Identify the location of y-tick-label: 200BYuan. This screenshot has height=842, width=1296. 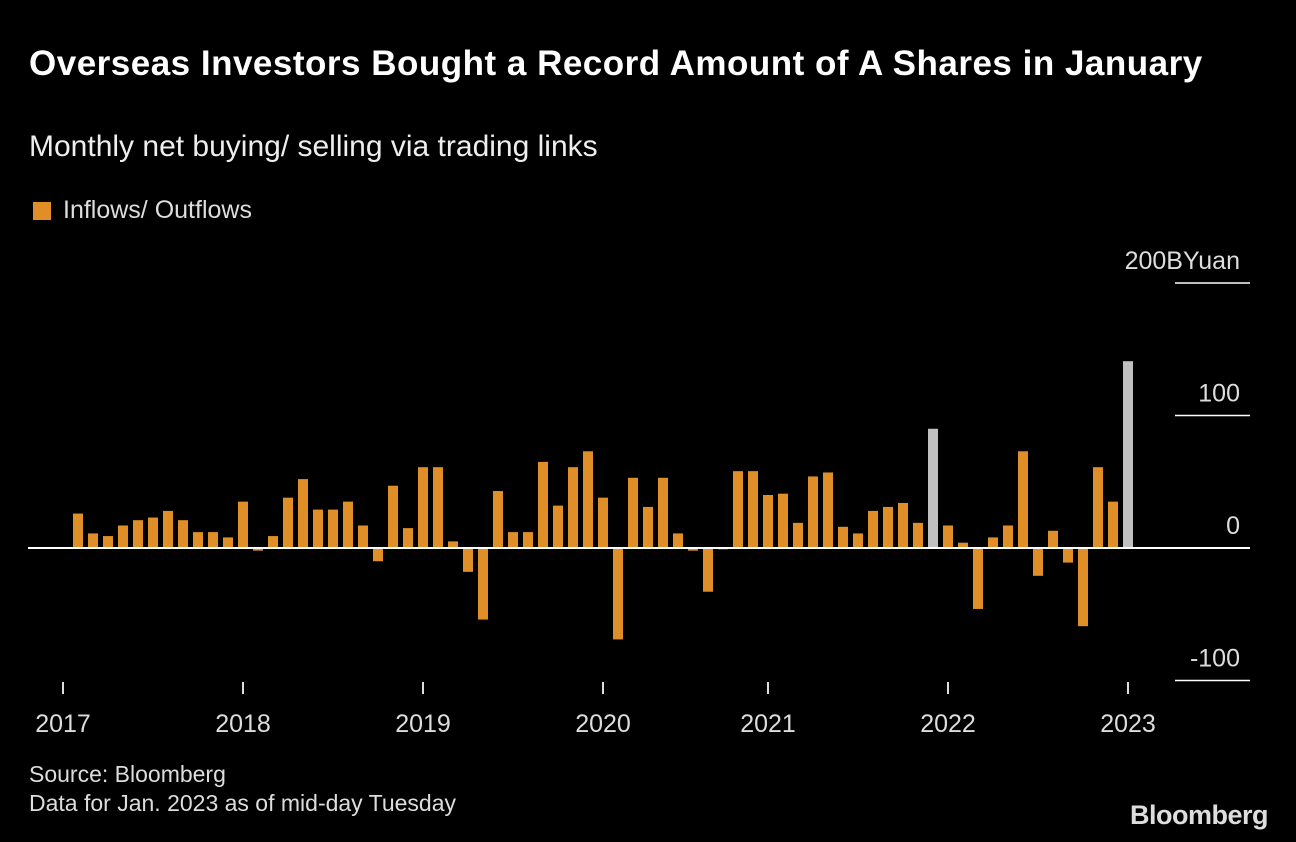
(1182, 261).